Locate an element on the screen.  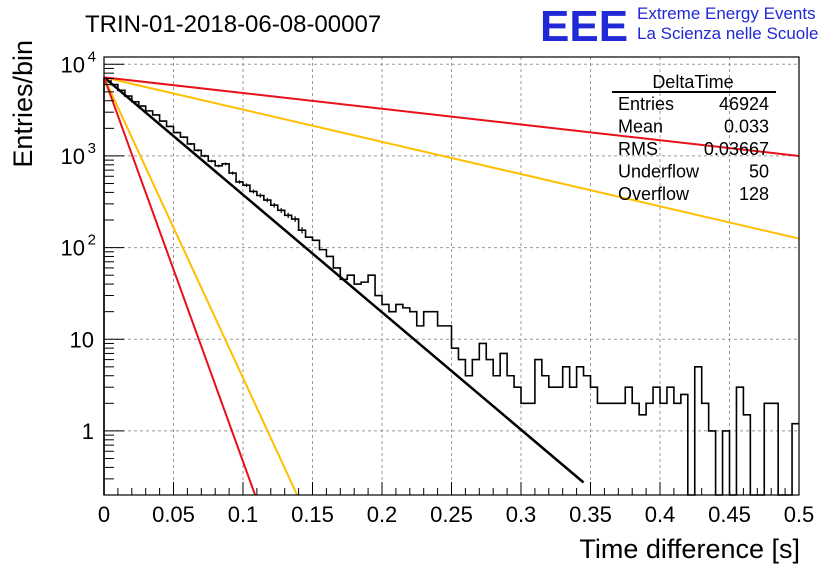
stats-value: 46924 is located at coordinates (744, 104).